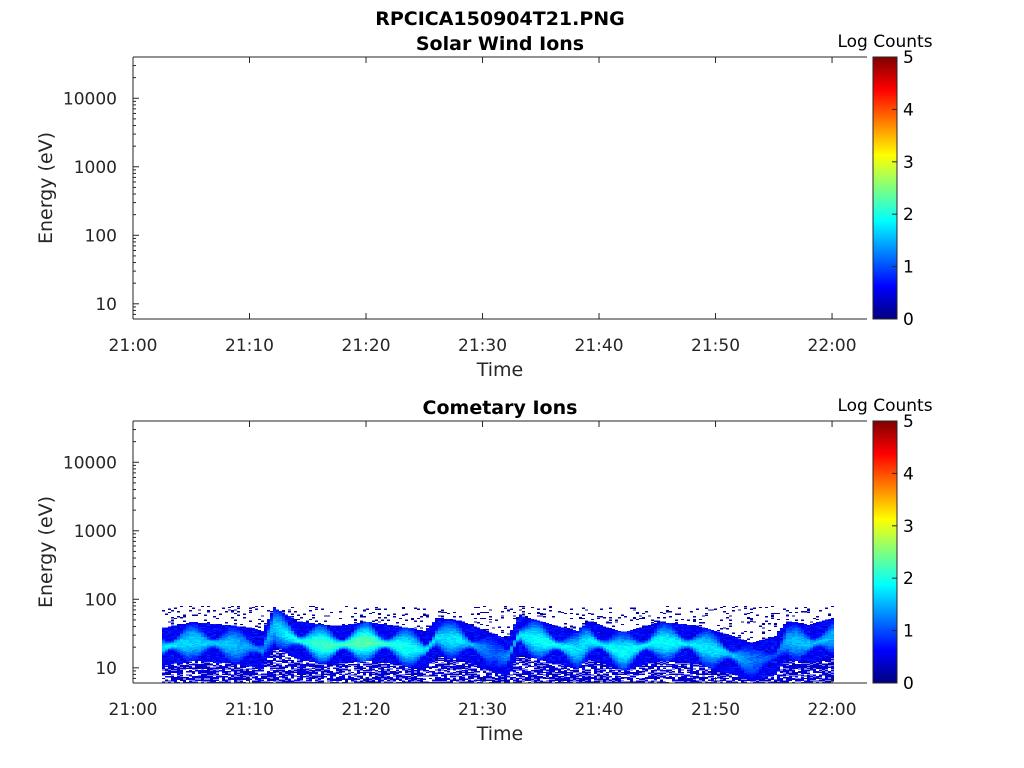 This screenshot has width=1024, height=768. Describe the element at coordinates (908, 58) in the screenshot. I see `colorbar-tick-label: 5` at that location.